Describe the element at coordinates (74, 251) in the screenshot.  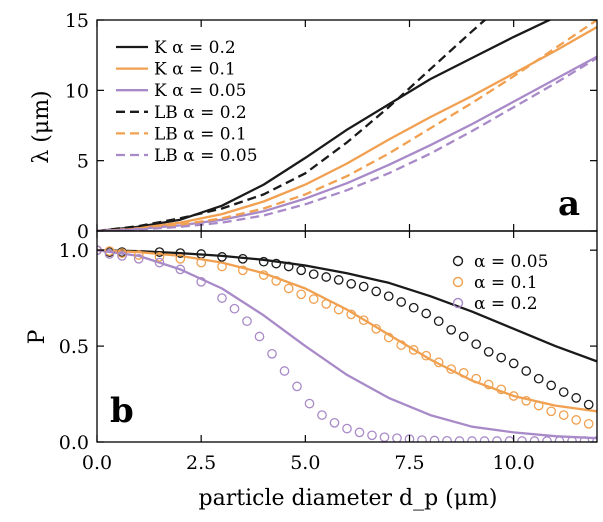
I see `panel-b-y-tick-label: 1.0` at that location.